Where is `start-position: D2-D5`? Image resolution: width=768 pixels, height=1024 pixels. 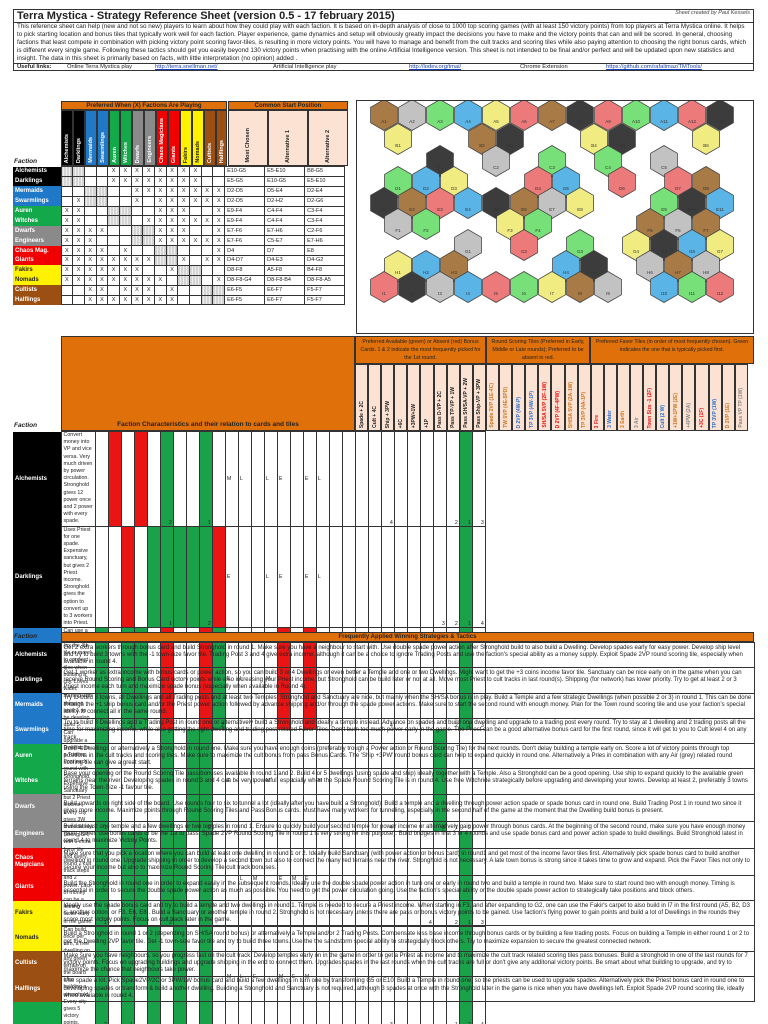 start-position: D2-D5 is located at coordinates (245, 201).